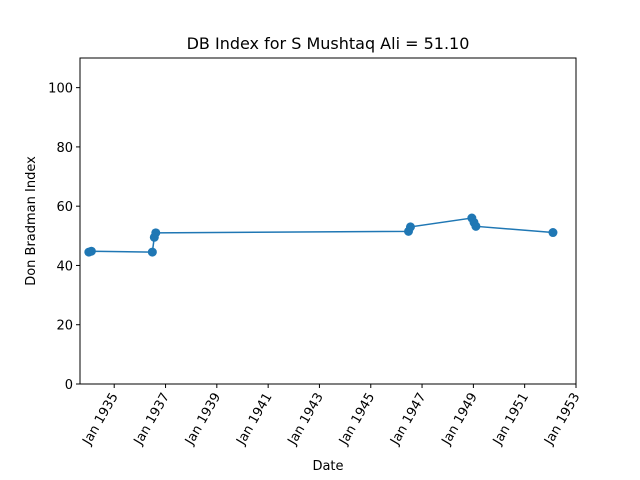 The height and width of the screenshot is (480, 640). Describe the element at coordinates (321, 235) in the screenshot. I see `plot-area` at that location.